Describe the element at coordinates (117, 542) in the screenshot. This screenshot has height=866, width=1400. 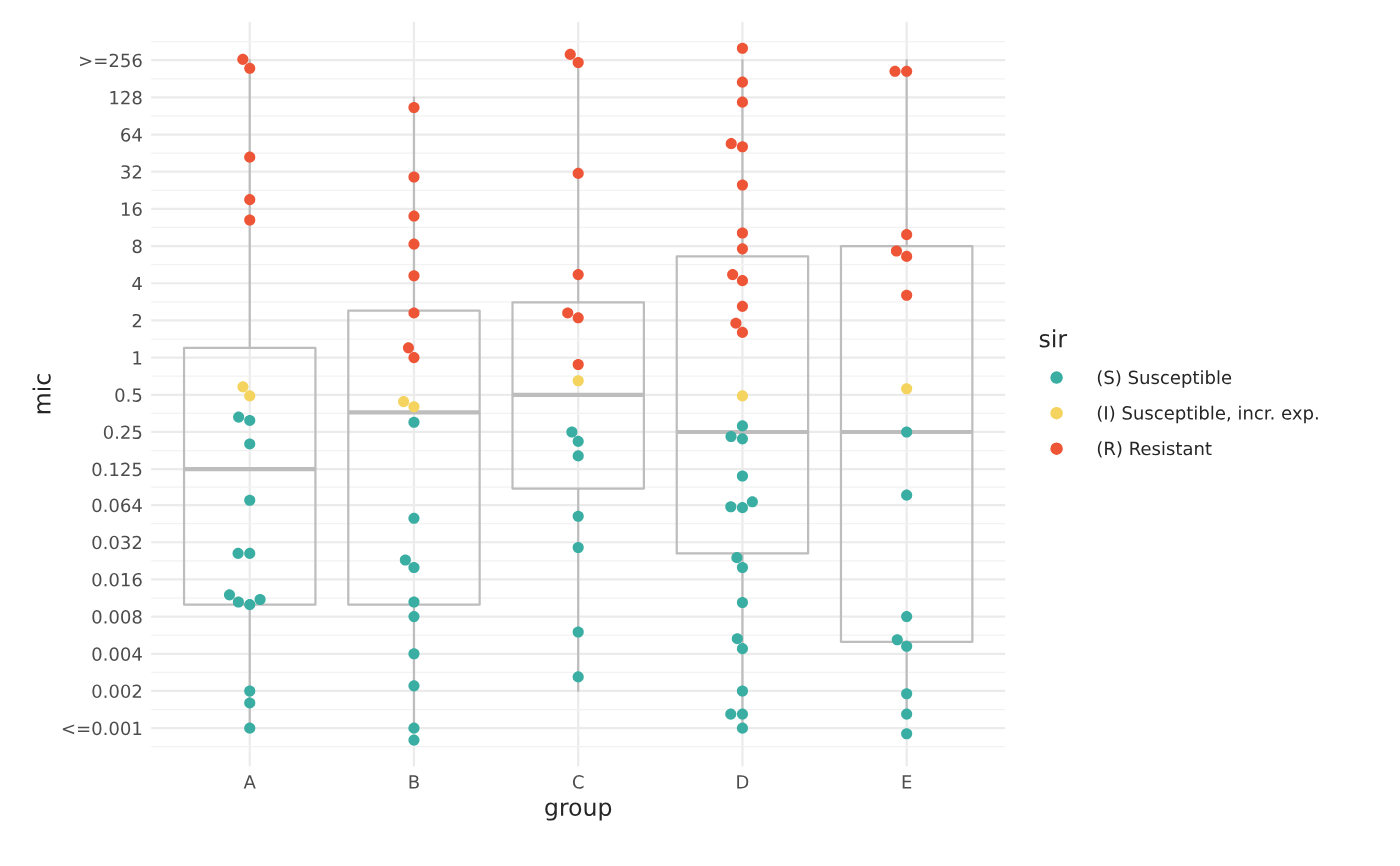
I see `y-tick-label: 0.032` at that location.